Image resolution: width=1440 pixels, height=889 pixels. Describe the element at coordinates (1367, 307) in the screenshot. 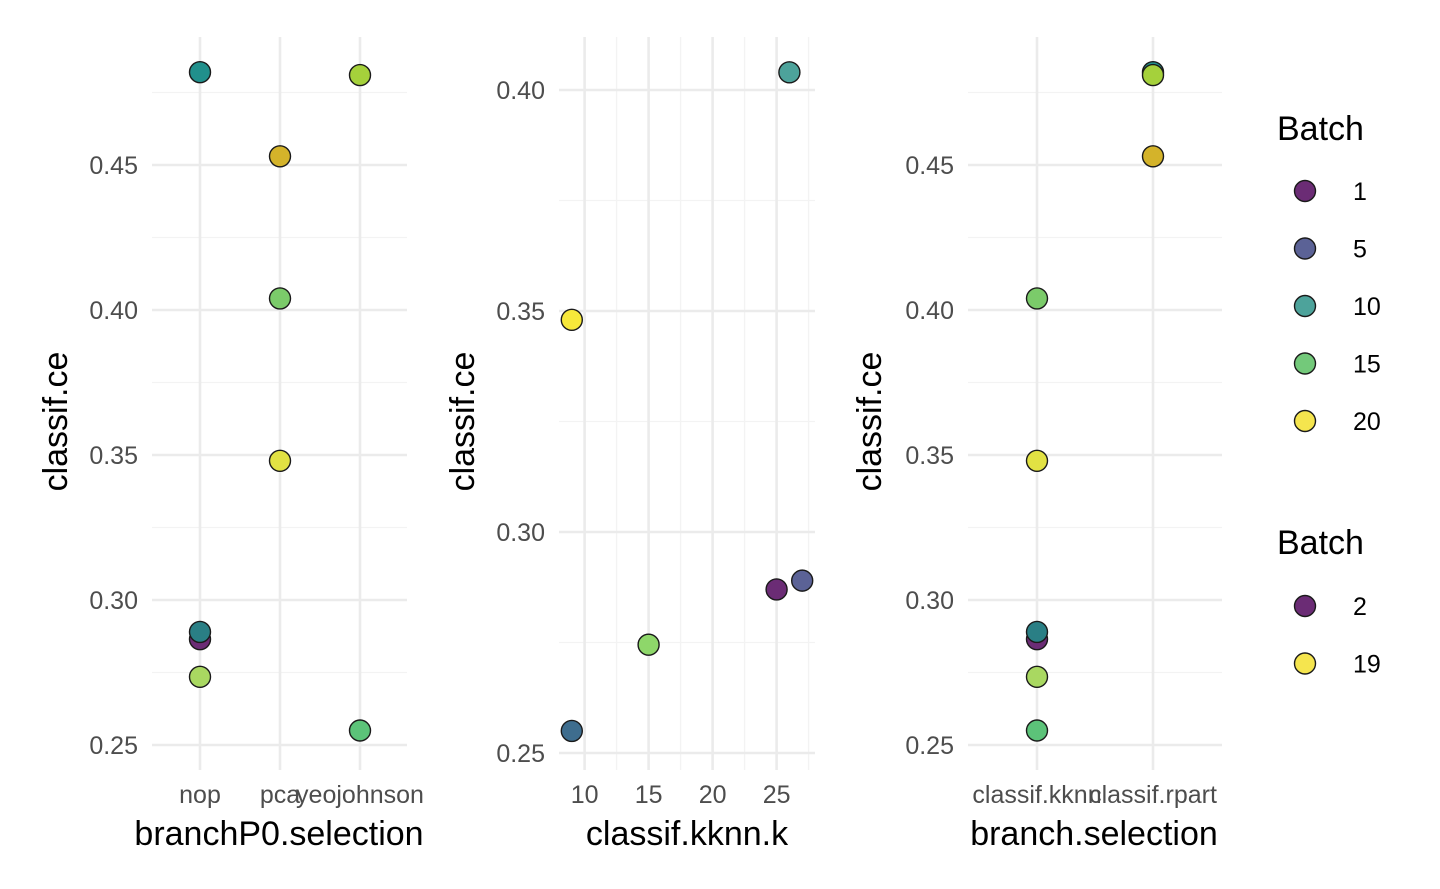

I see `legend-label: 10` at that location.